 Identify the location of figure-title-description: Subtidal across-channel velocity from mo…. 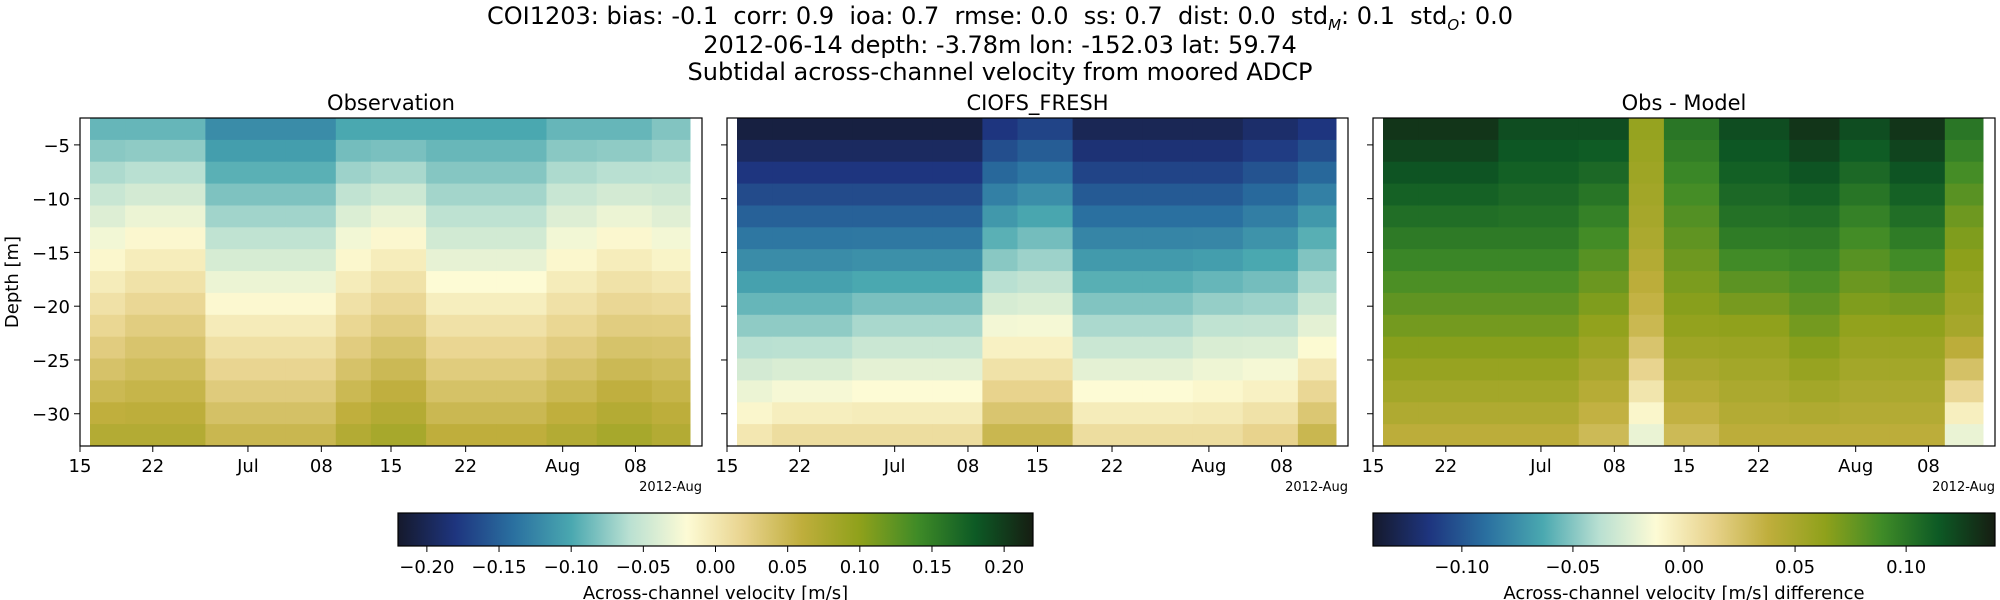
(1000, 72).